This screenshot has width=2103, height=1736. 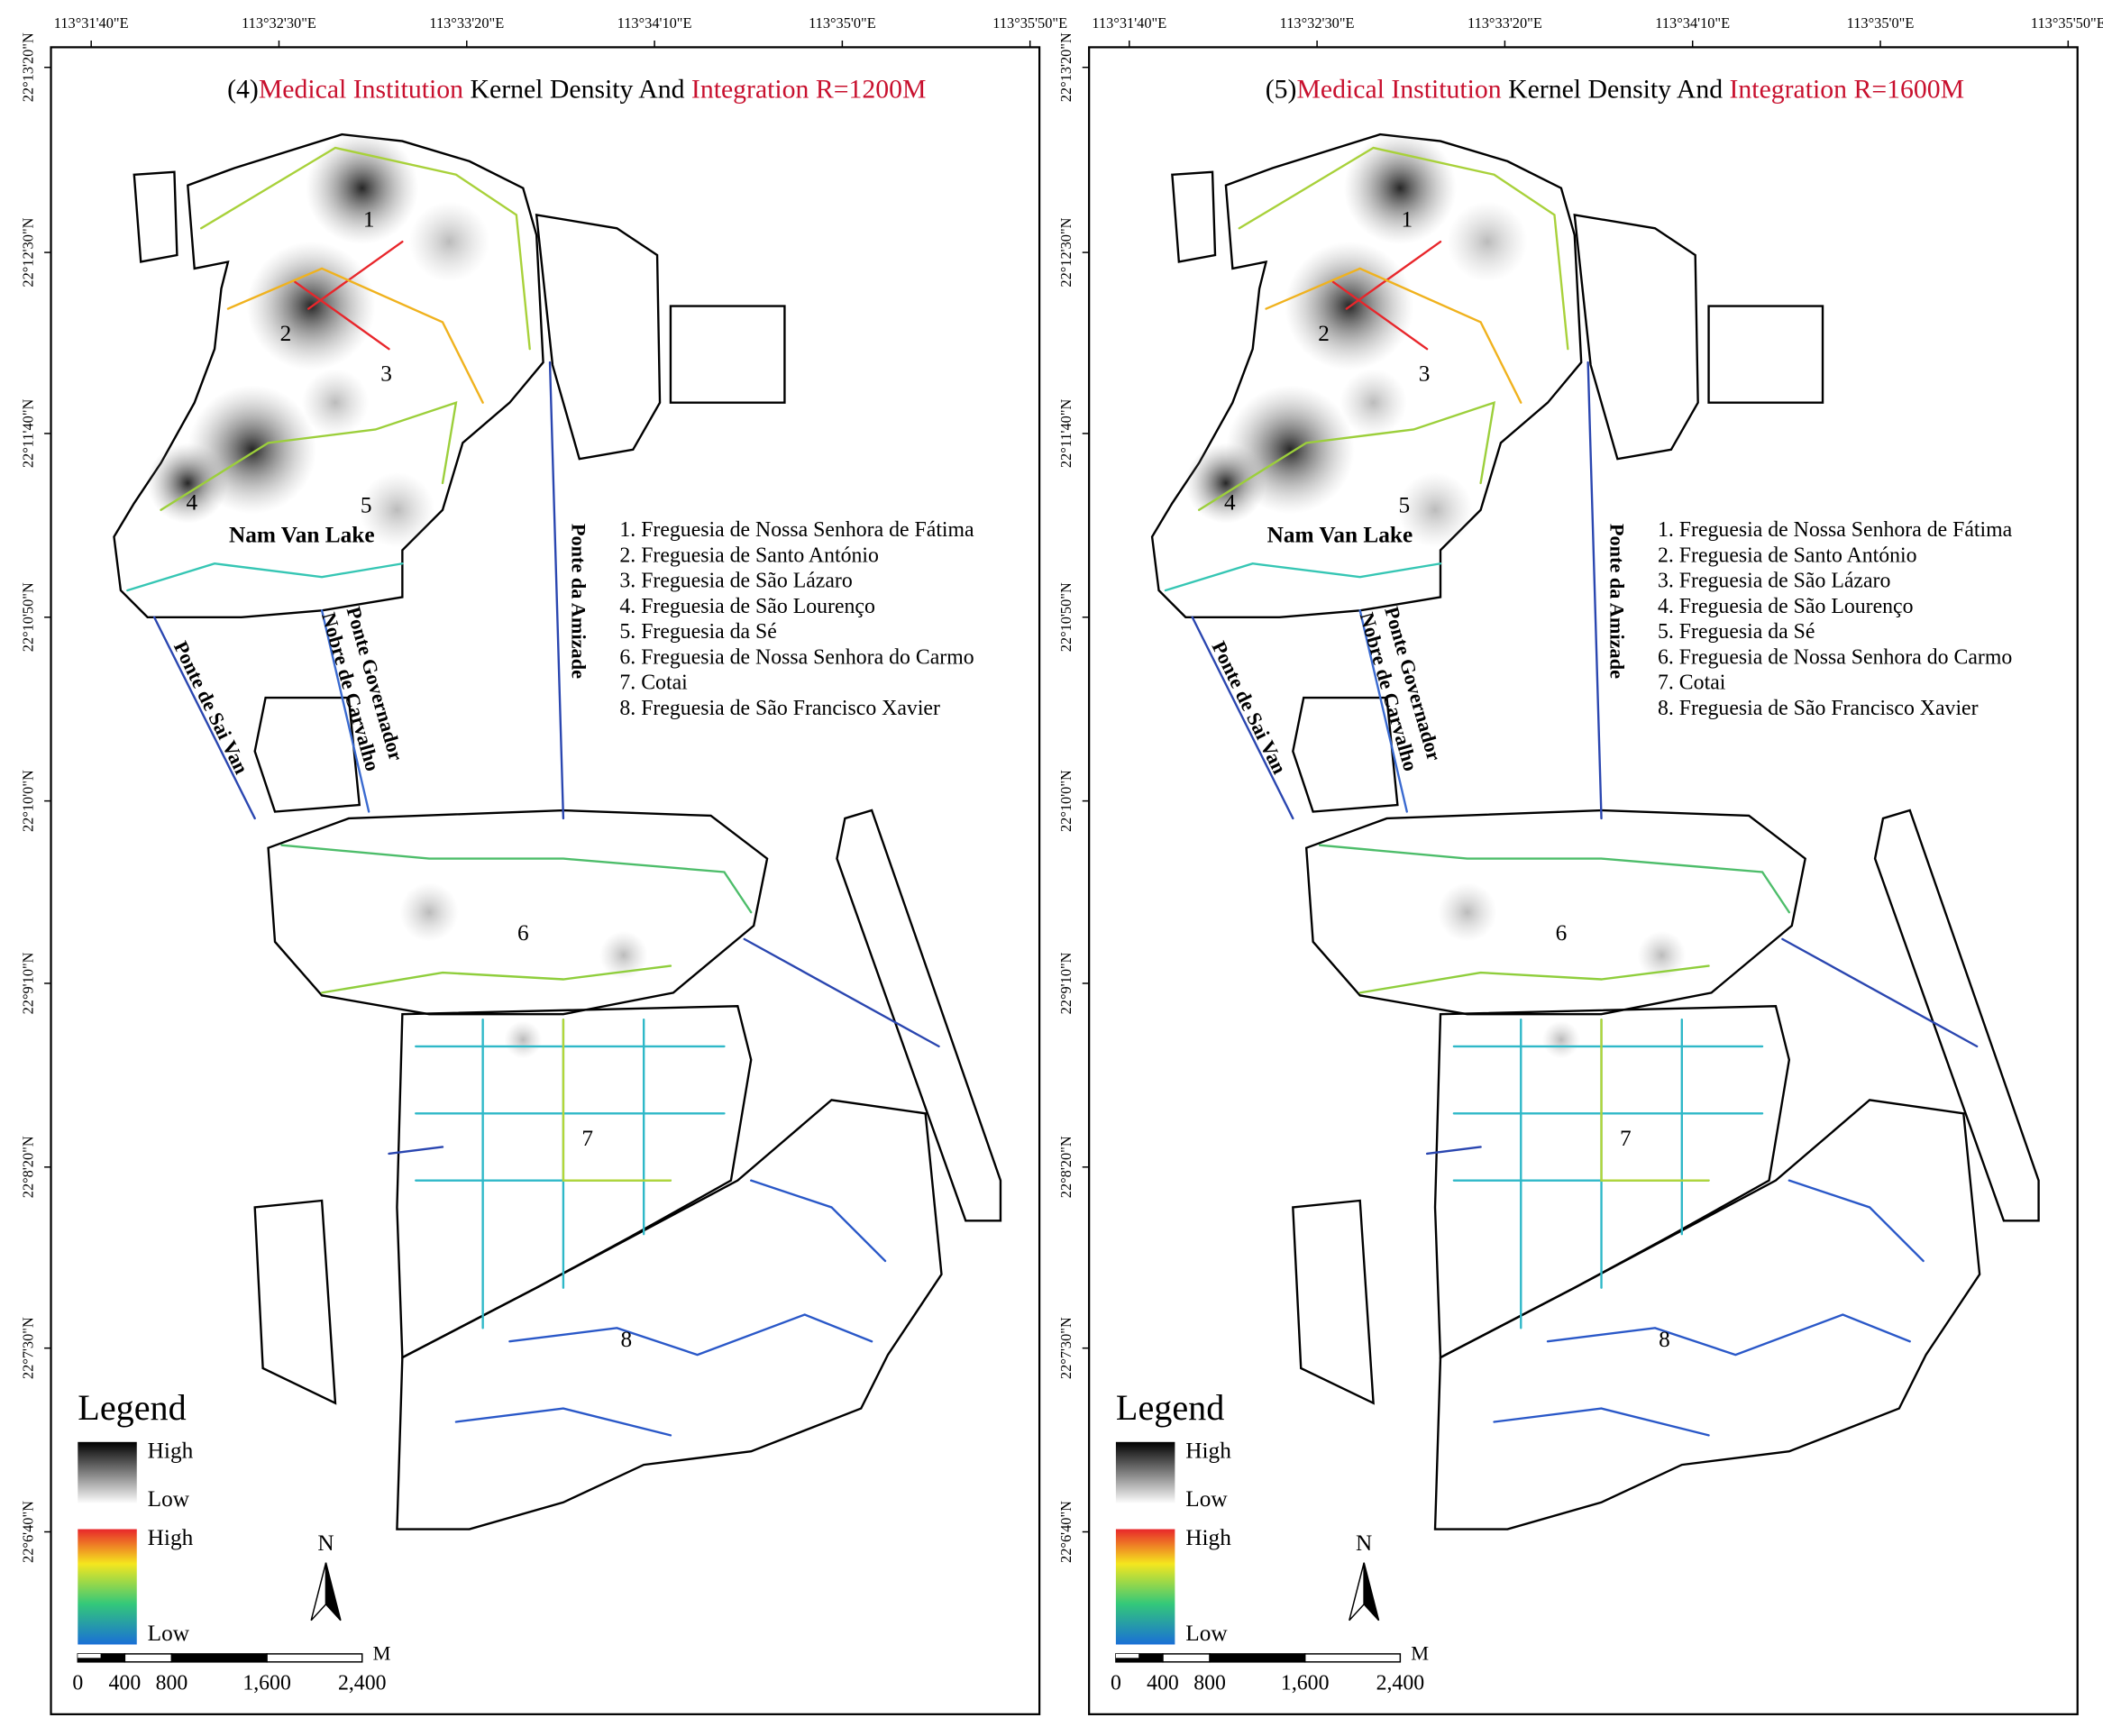 I want to click on district-number: 7, so click(x=587, y=1138).